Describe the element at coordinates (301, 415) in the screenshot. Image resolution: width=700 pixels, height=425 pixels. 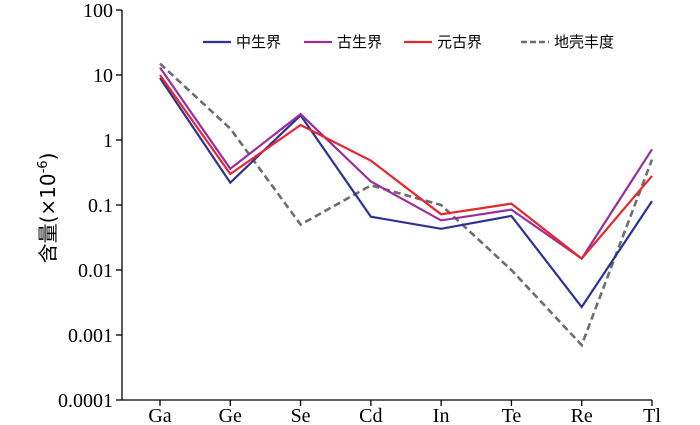
I see `x-tick-label: Se` at that location.